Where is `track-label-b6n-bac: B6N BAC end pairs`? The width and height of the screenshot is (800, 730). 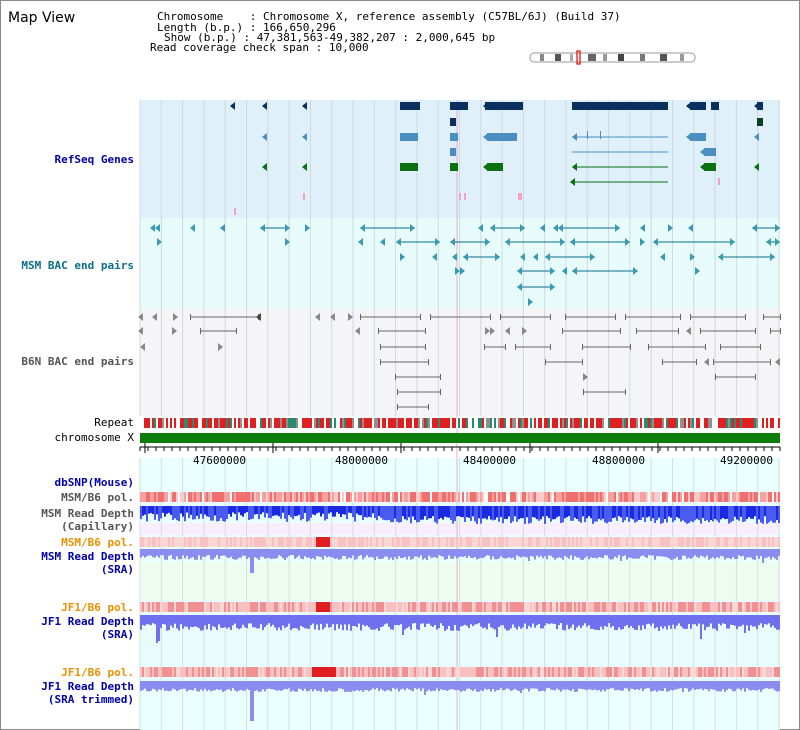 track-label-b6n-bac: B6N BAC end pairs is located at coordinates (77, 361).